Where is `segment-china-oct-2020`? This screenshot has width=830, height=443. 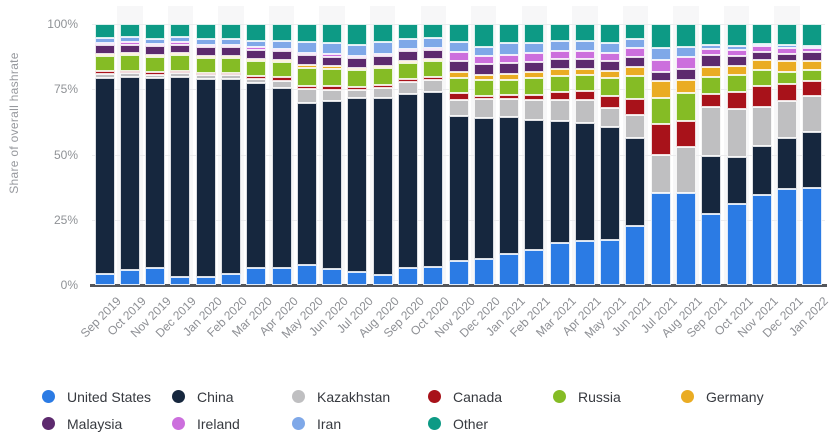
segment-china-oct-2020 is located at coordinates (433, 179).